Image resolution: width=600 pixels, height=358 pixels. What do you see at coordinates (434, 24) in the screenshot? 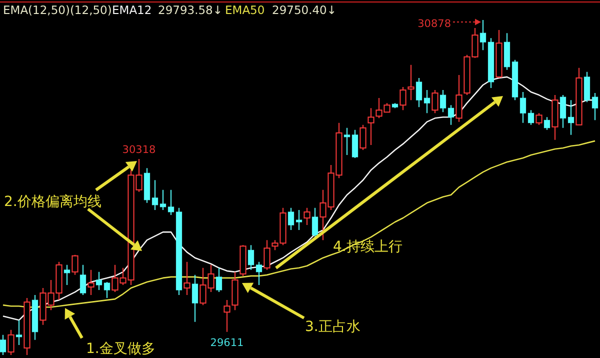
I see `annotation: 30878` at bounding box center [434, 24].